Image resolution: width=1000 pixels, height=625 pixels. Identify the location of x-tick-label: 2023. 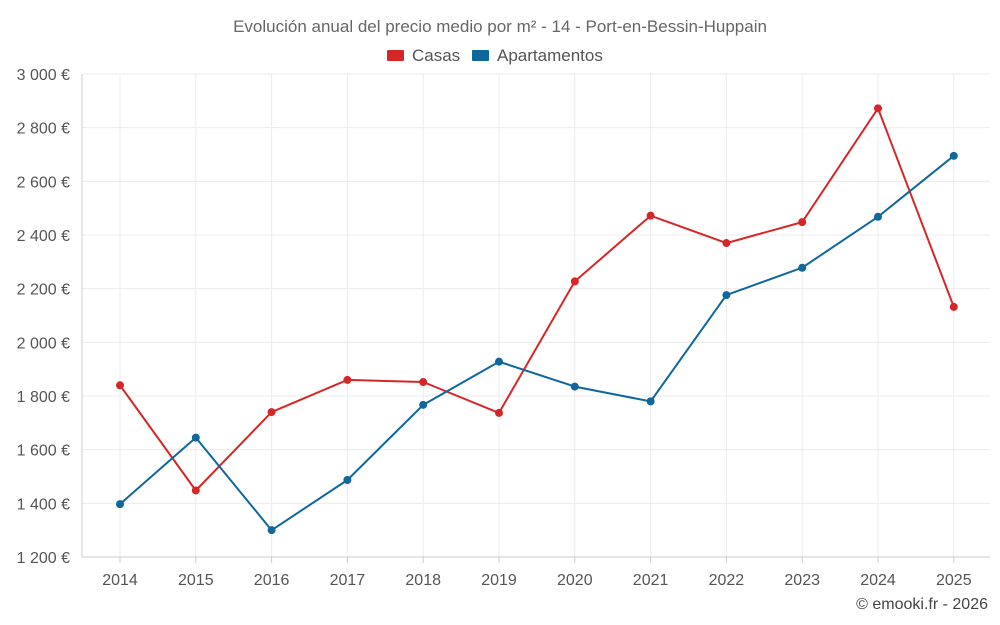
(802, 580).